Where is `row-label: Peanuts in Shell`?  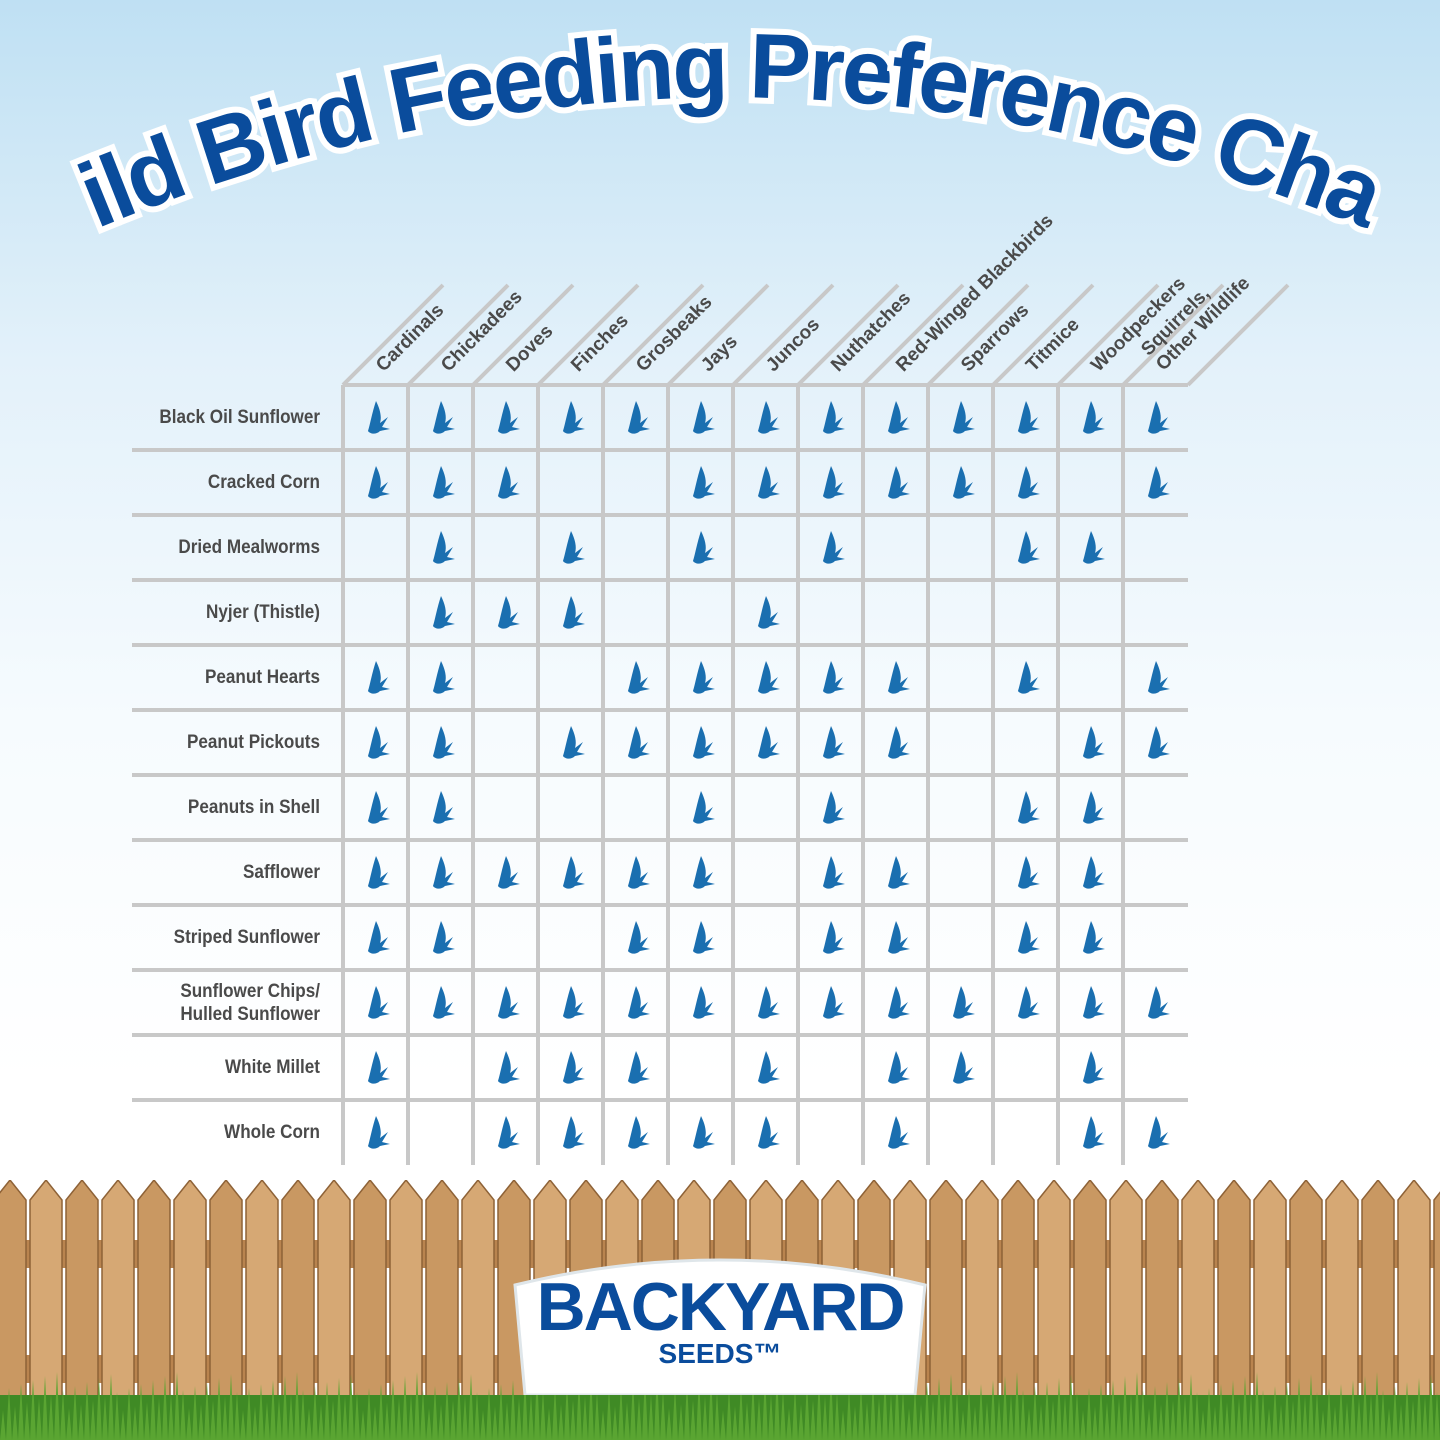
row-label: Peanuts in Shell is located at coordinates (253, 807).